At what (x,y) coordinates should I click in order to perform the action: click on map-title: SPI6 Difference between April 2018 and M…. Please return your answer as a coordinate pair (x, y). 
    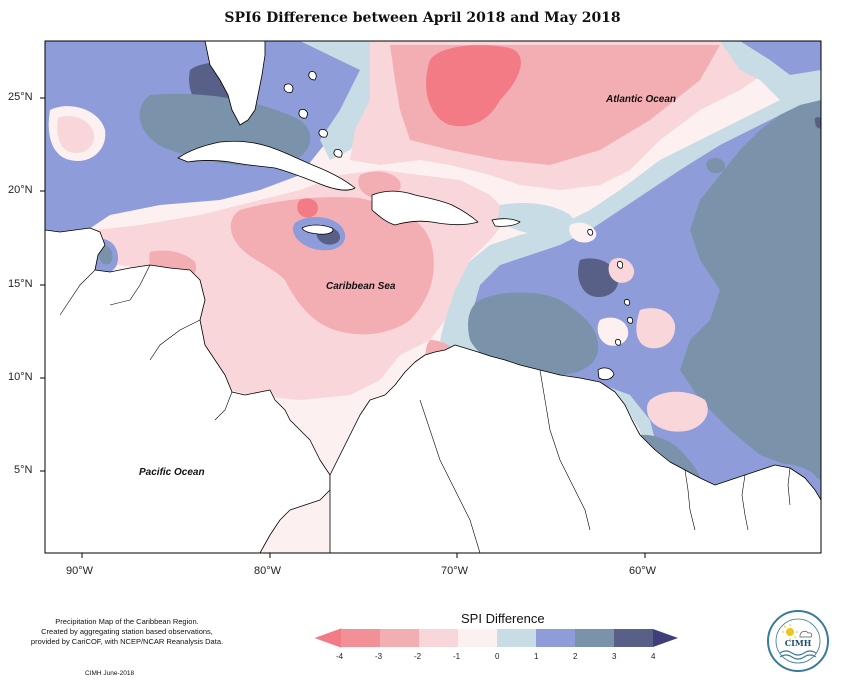
    Looking at the image, I should click on (422, 18).